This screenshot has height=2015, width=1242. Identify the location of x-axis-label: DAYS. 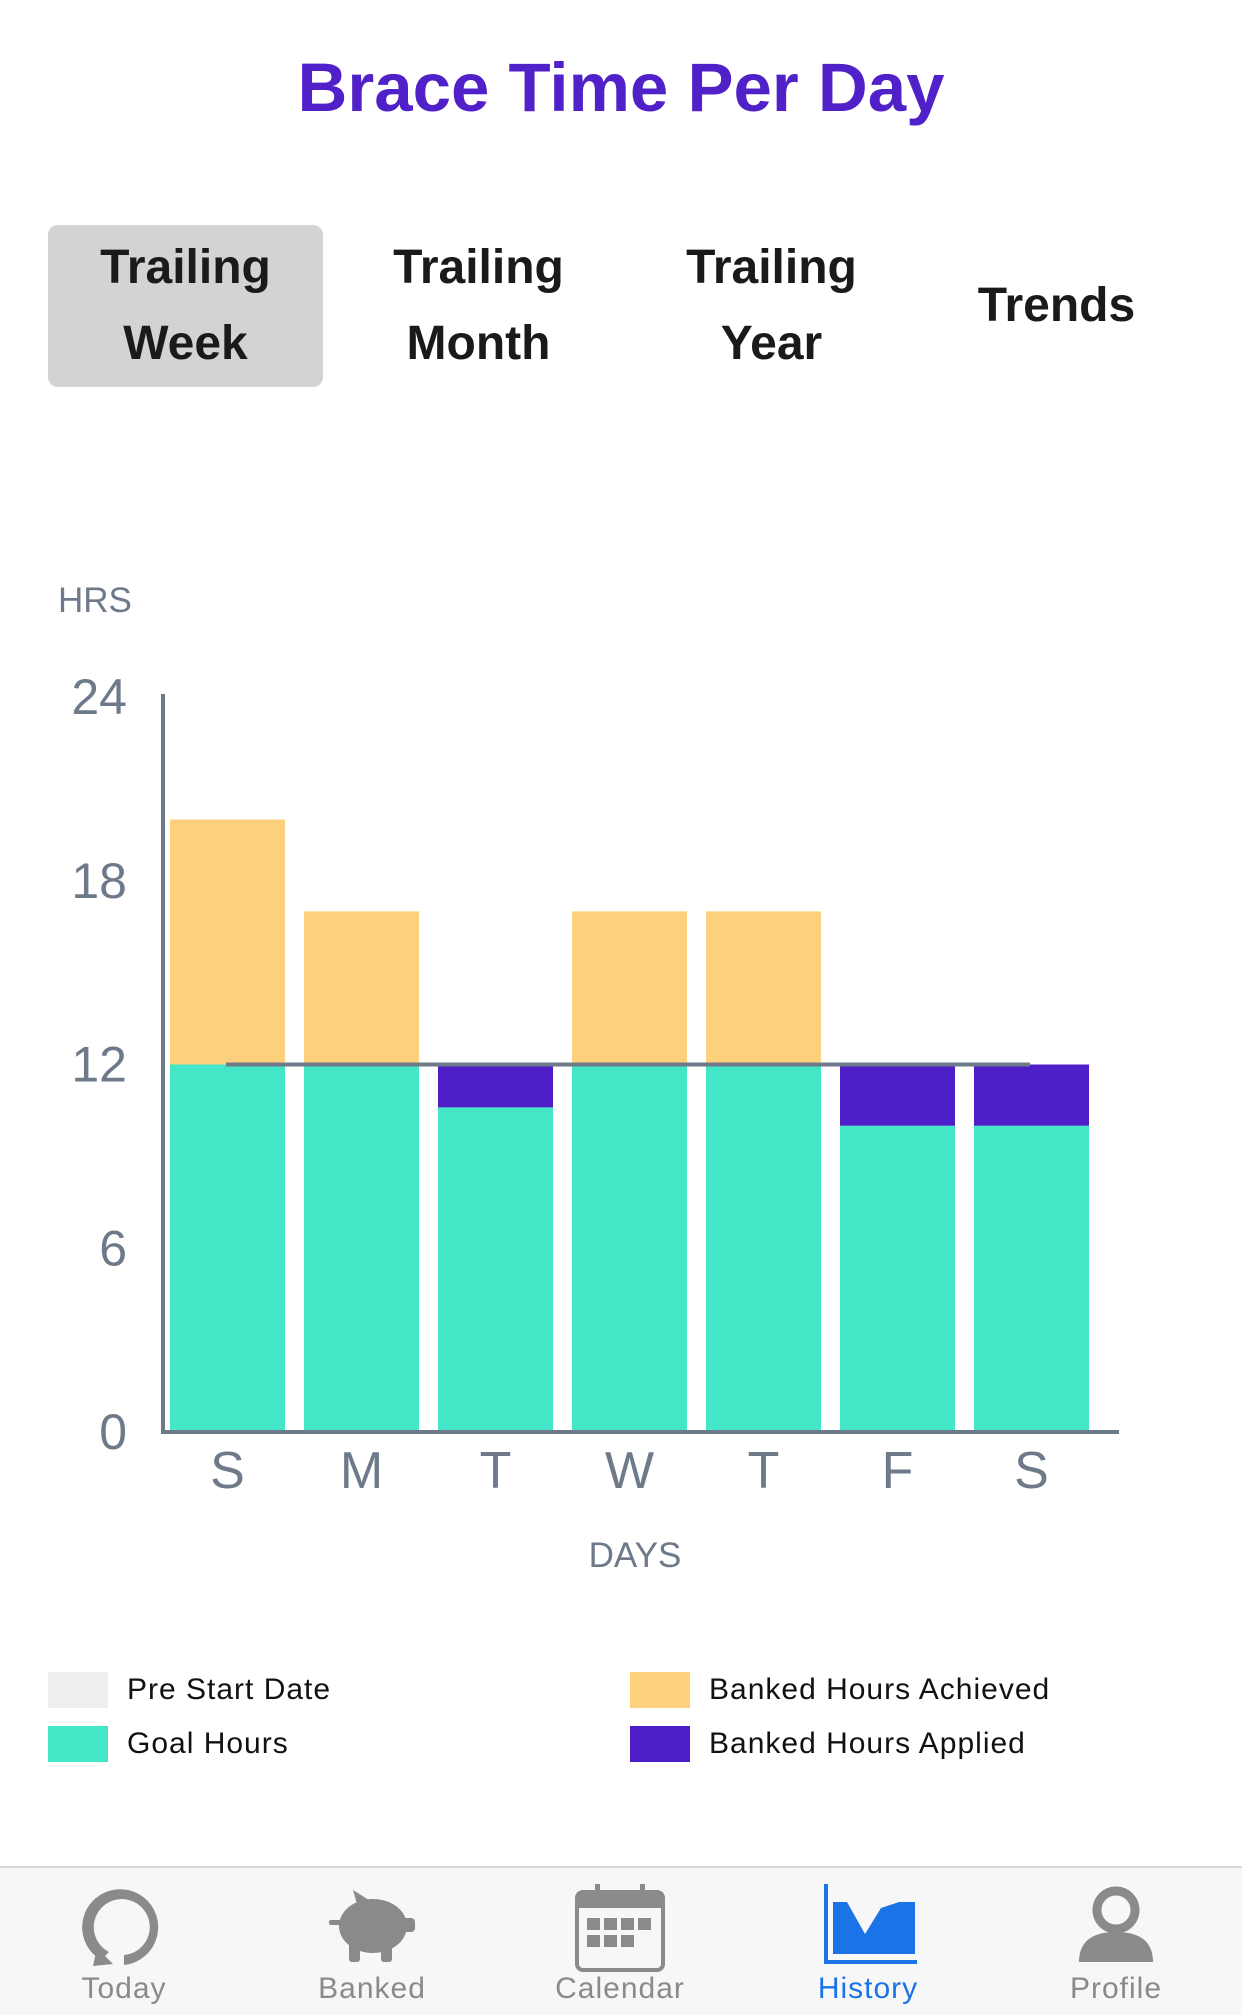
(635, 1555).